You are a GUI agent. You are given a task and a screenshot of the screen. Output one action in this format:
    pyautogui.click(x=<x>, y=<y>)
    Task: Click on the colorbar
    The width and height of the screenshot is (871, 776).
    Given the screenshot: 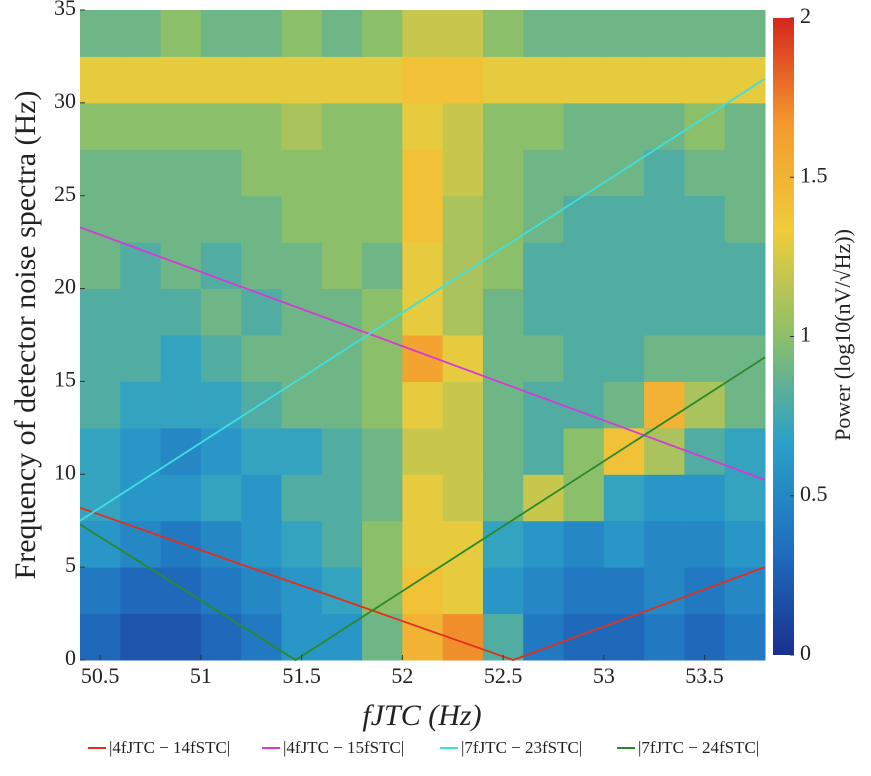 What is the action you would take?
    pyautogui.click(x=783, y=336)
    